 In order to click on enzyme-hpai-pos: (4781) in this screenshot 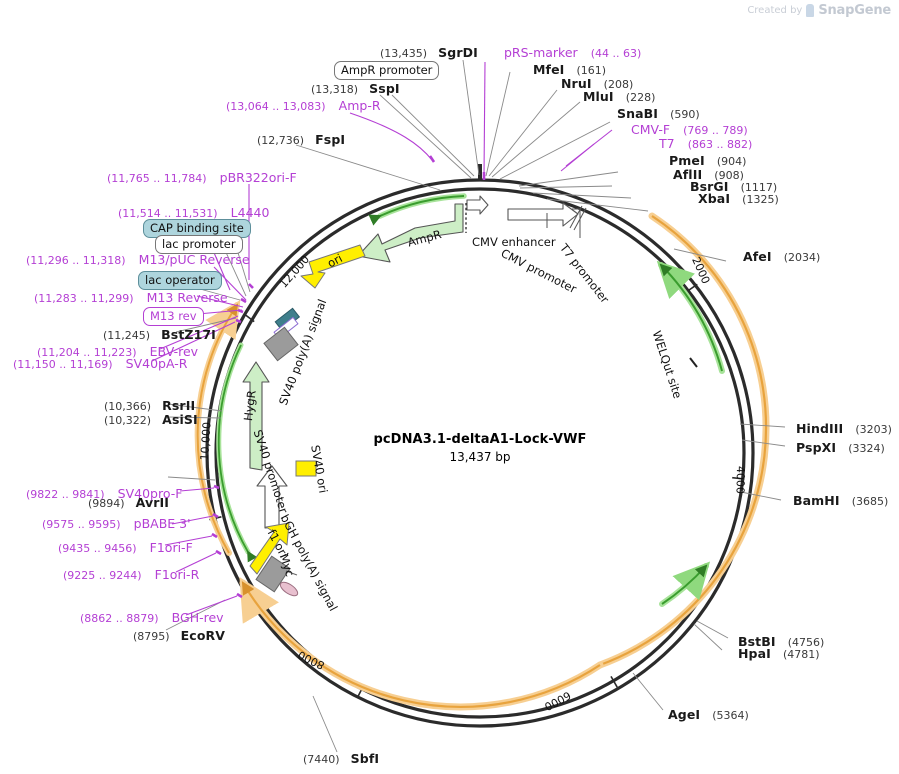, I will do `click(801, 654)`.